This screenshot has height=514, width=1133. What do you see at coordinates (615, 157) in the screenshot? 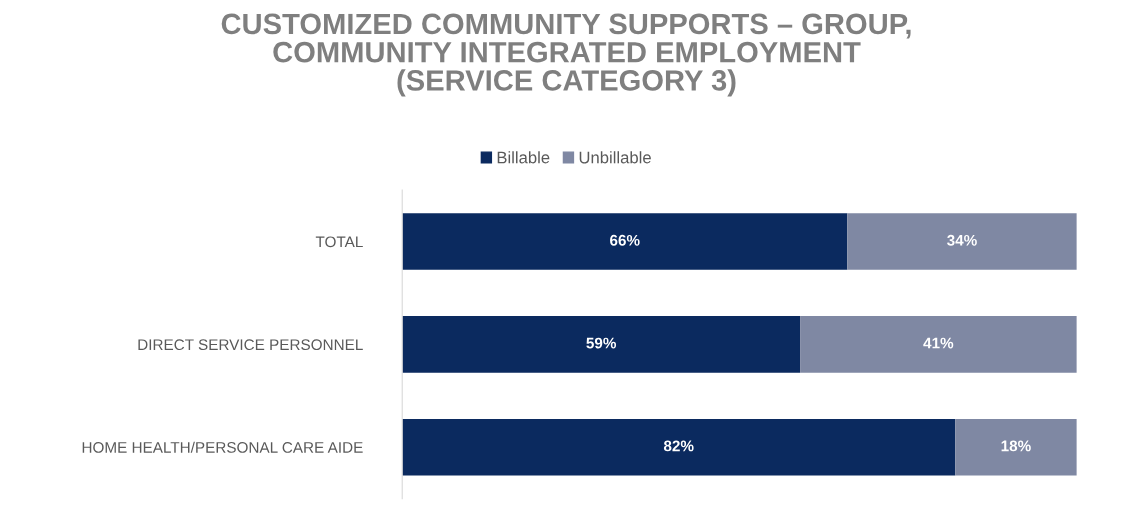
I see `legend-label: Unbillable` at bounding box center [615, 157].